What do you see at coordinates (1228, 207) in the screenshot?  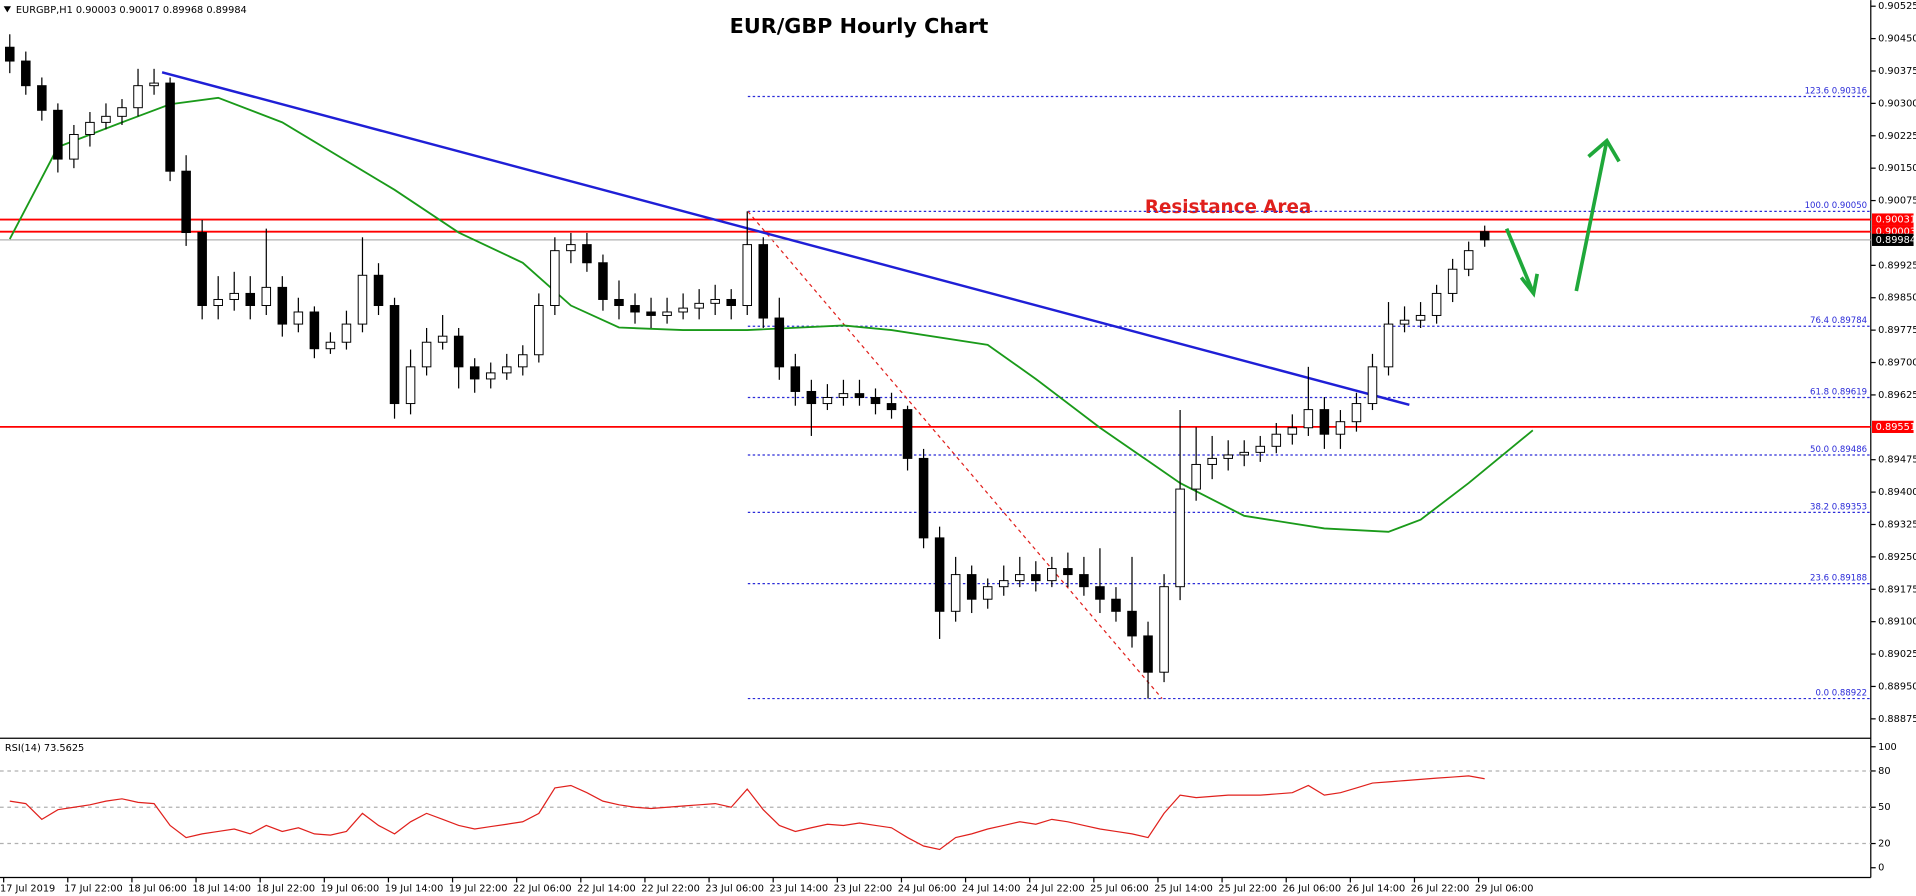 I see `annotation: Resistance Area` at bounding box center [1228, 207].